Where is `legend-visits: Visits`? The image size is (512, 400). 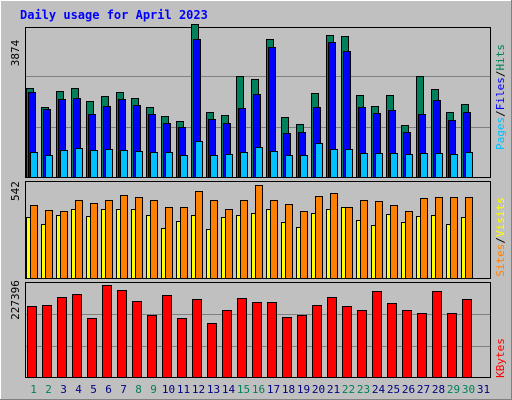 legend-visits: Visits is located at coordinates (500, 217).